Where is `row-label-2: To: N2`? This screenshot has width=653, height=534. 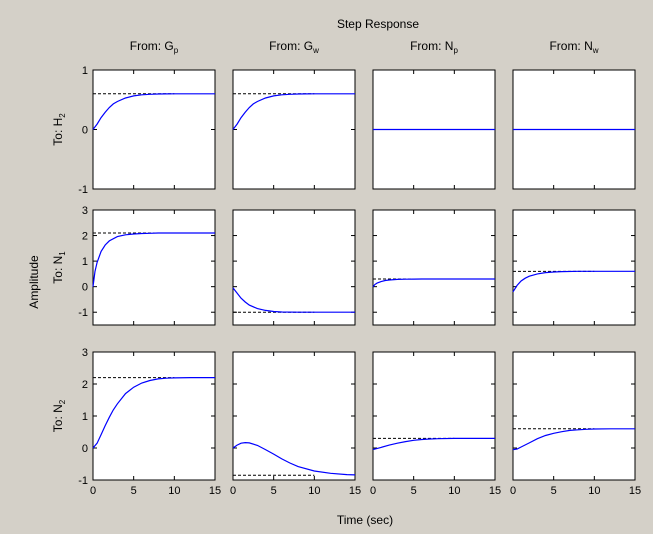 row-label-2: To: N2 is located at coordinates (59, 415).